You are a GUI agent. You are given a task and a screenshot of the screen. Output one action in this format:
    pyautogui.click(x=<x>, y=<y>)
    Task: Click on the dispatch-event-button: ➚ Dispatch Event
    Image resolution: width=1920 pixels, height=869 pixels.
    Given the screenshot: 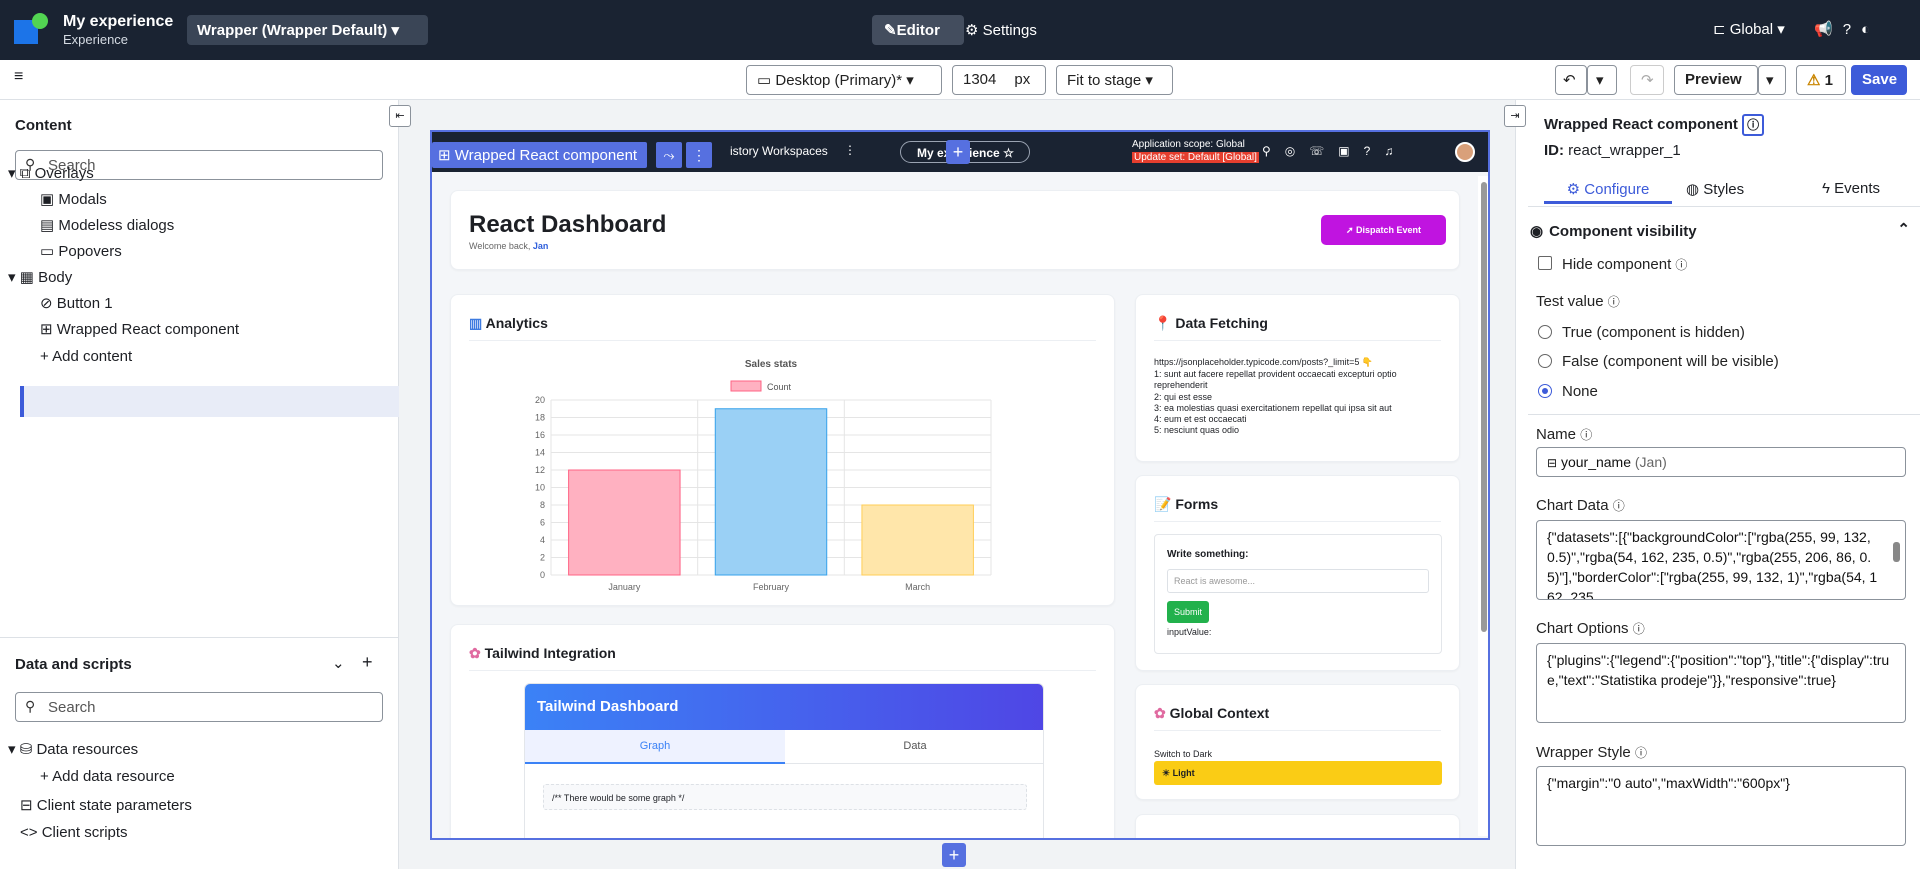 What is the action you would take?
    pyautogui.click(x=1383, y=230)
    